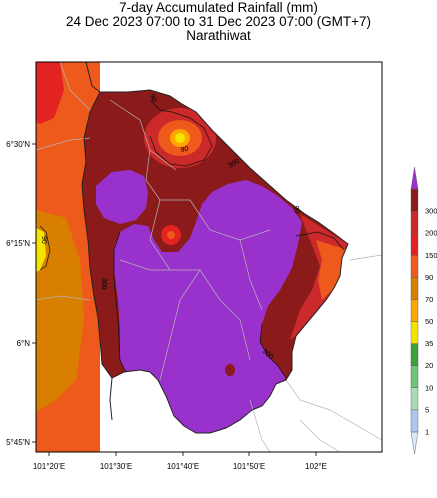 The width and height of the screenshot is (437, 498). Describe the element at coordinates (218, 35) in the screenshot. I see `title-line-3: Narathiwat` at that location.